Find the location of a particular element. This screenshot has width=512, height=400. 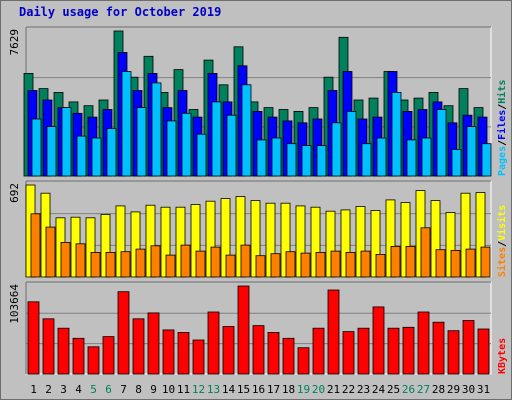

x-tick-label-day-6: 6 is located at coordinates (108, 389).